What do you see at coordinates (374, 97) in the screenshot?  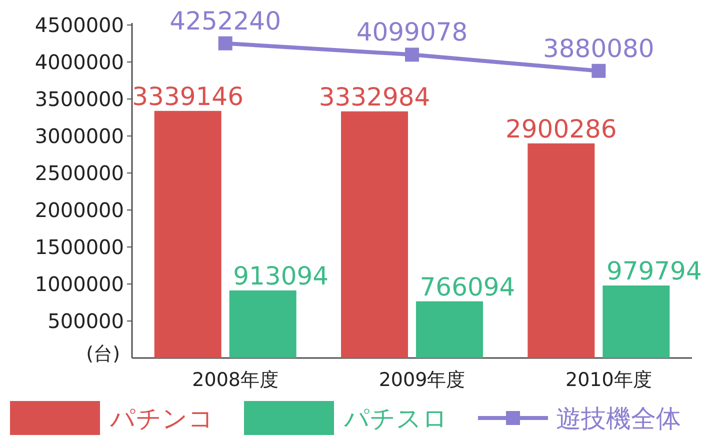 I see `data-label: 3332984` at bounding box center [374, 97].